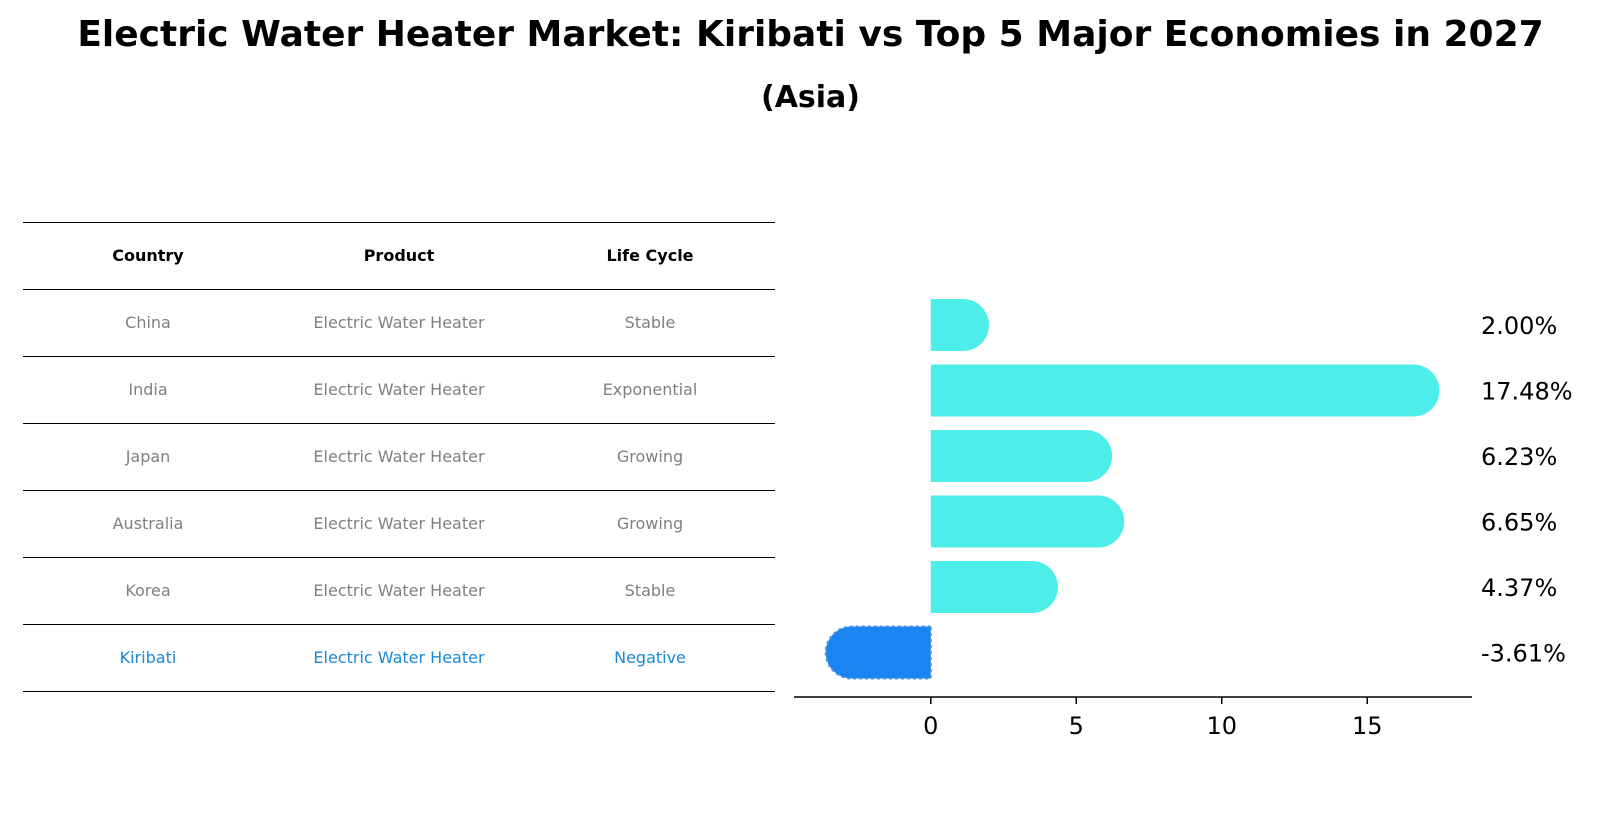 The width and height of the screenshot is (1621, 823). What do you see at coordinates (1519, 457) in the screenshot?
I see `data-label: 6.23%` at bounding box center [1519, 457].